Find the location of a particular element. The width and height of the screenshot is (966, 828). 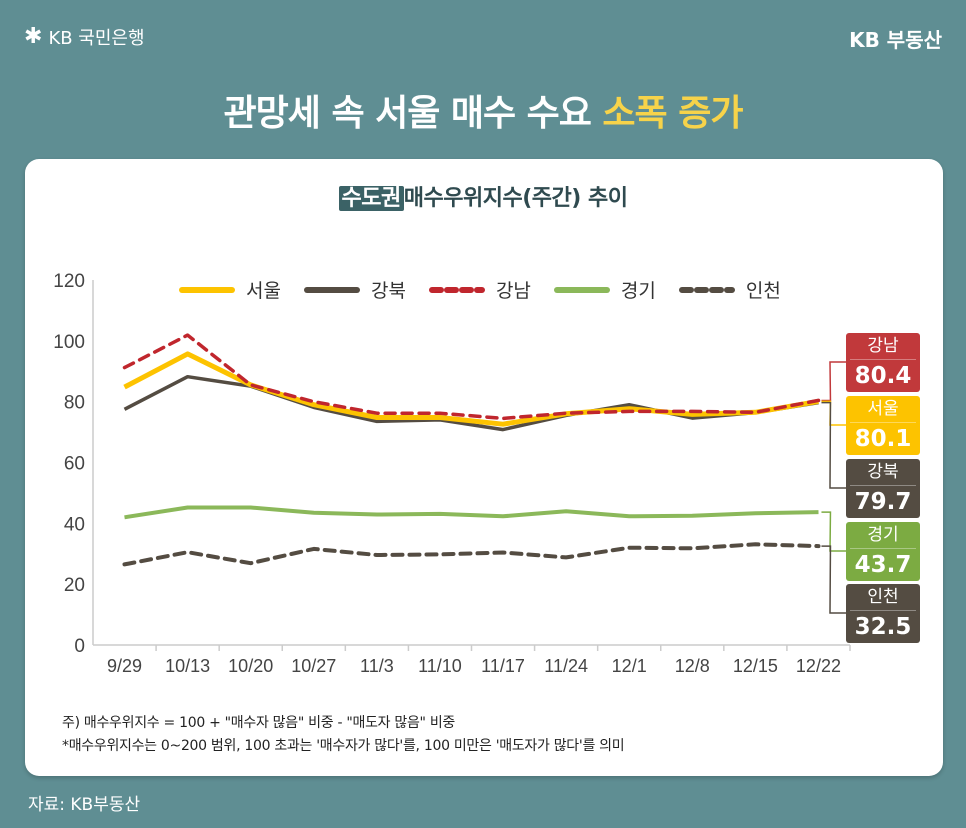

legend-item: 강북 is located at coordinates (354, 289).